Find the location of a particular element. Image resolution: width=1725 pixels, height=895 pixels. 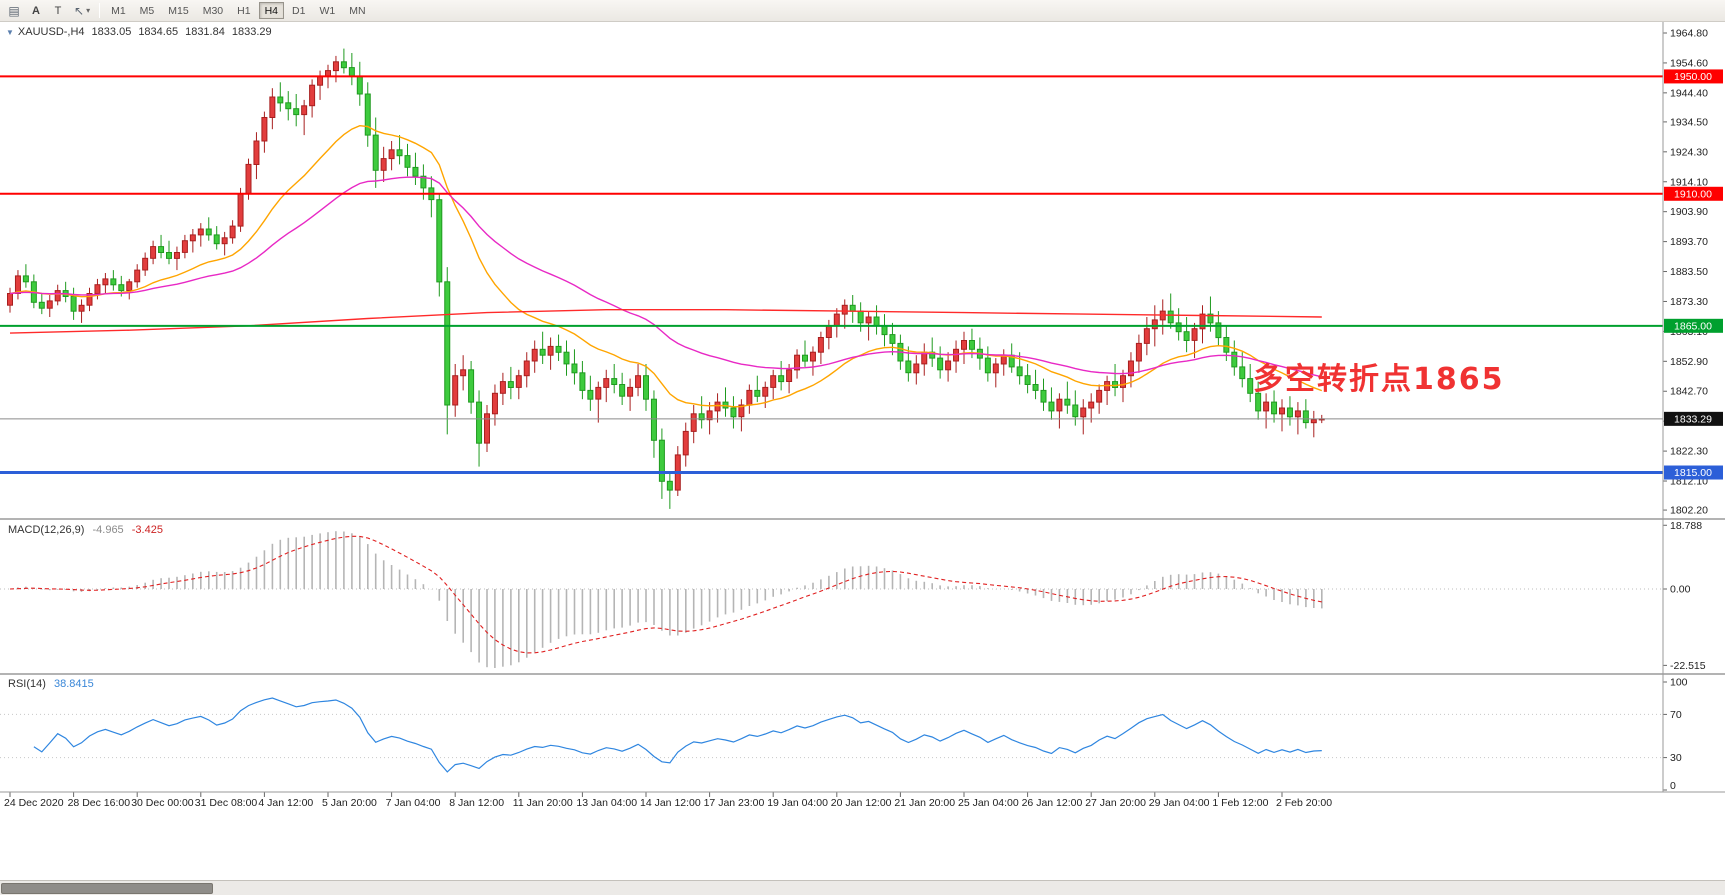

high-value: 1834.65 is located at coordinates (158, 32).